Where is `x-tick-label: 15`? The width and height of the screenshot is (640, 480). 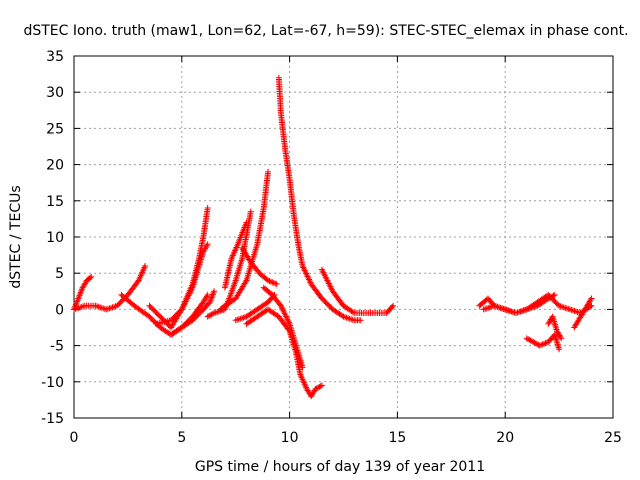 x-tick-label: 15 is located at coordinates (397, 438).